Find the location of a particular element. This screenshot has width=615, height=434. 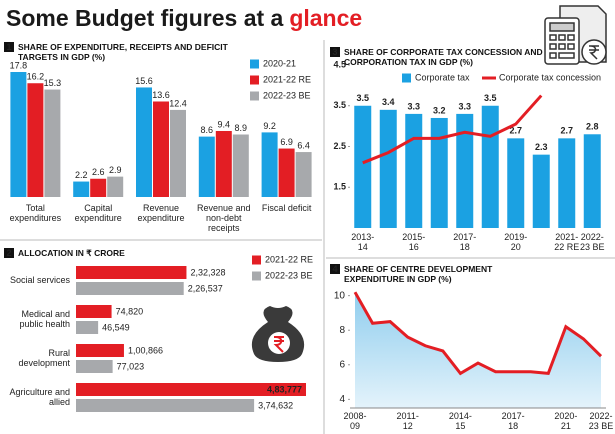

x-tick-label: 2021-22 RE is located at coordinates (567, 242).